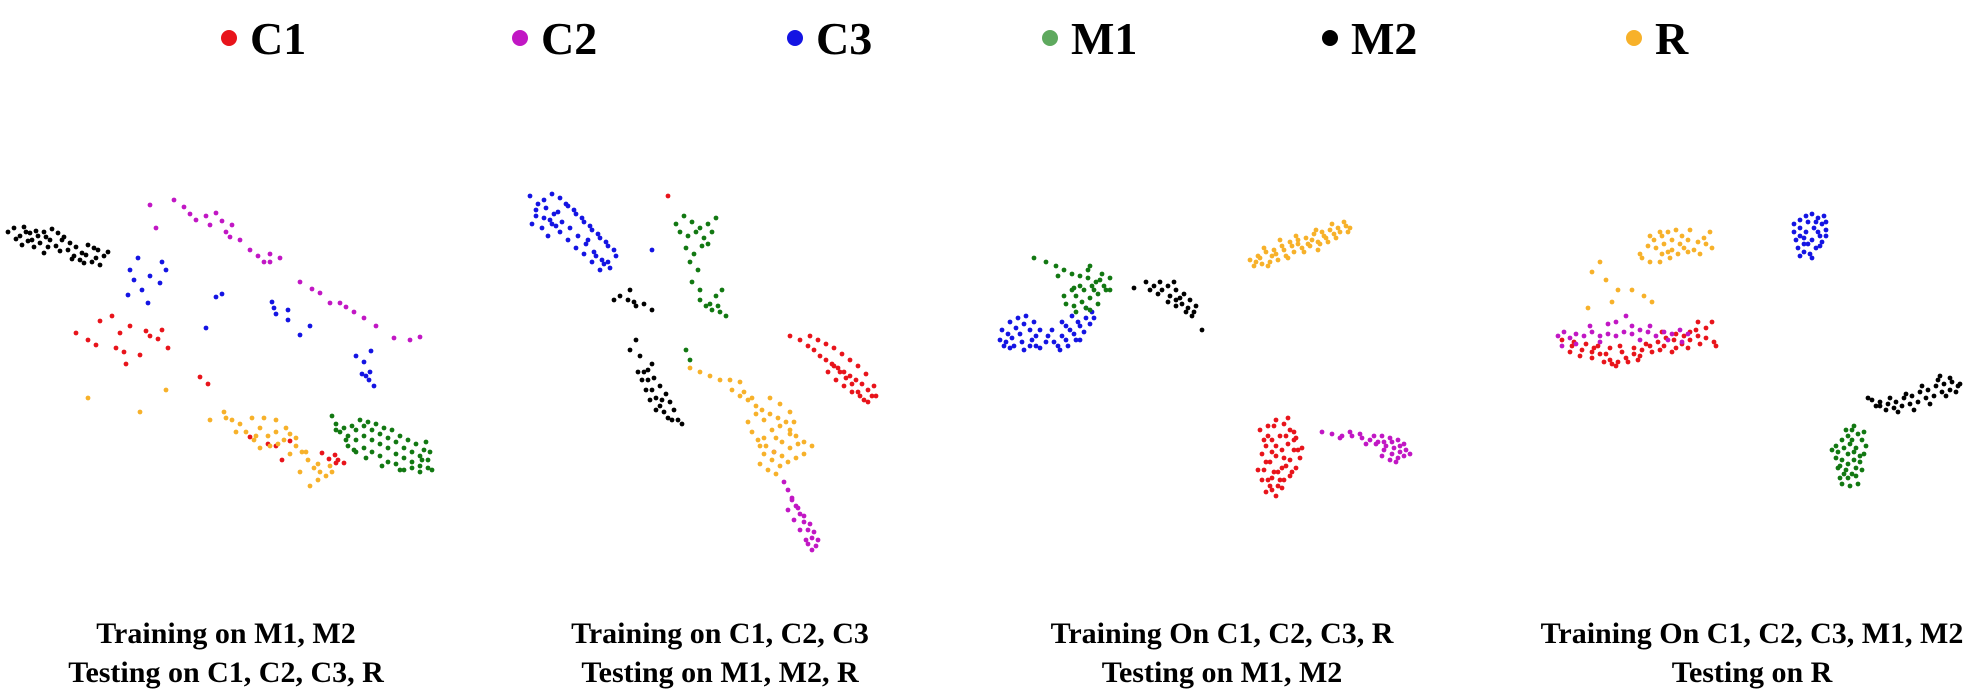  Describe the element at coordinates (1752, 672) in the screenshot. I see `panel-4-caption-line-2: Testing on R` at that location.